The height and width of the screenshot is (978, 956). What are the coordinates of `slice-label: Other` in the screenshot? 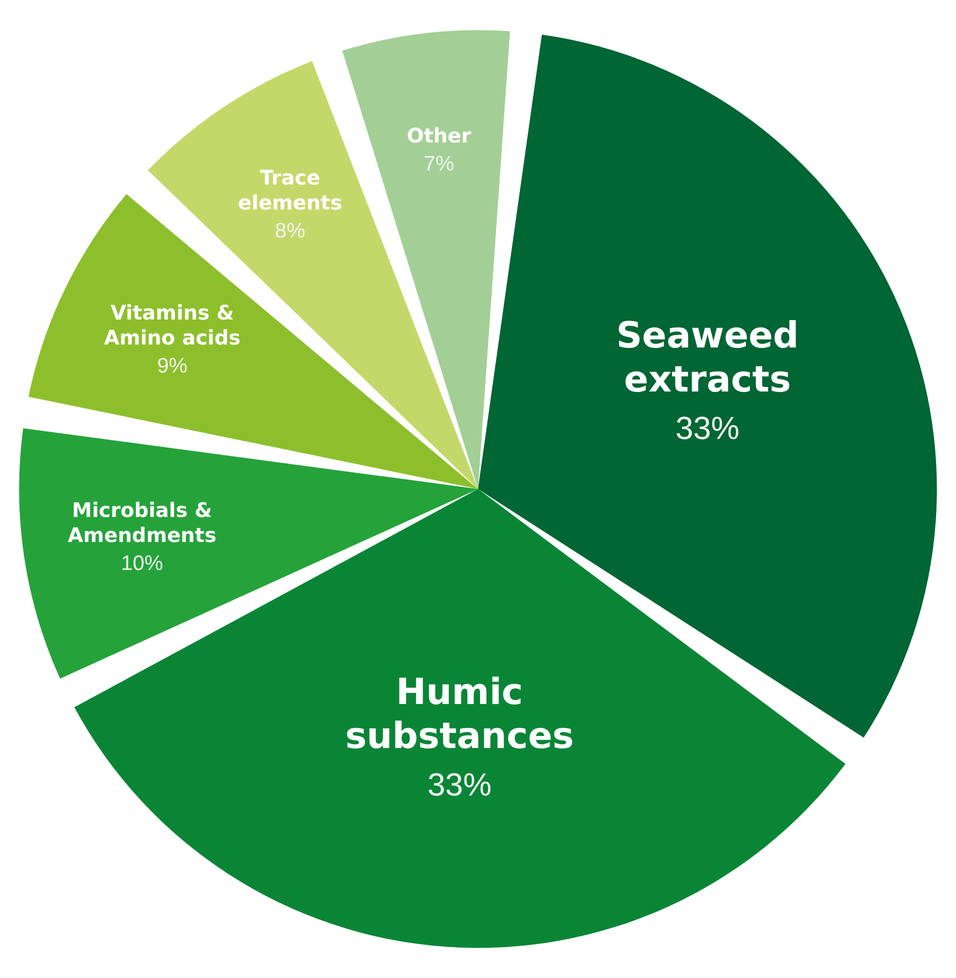 It's located at (439, 136).